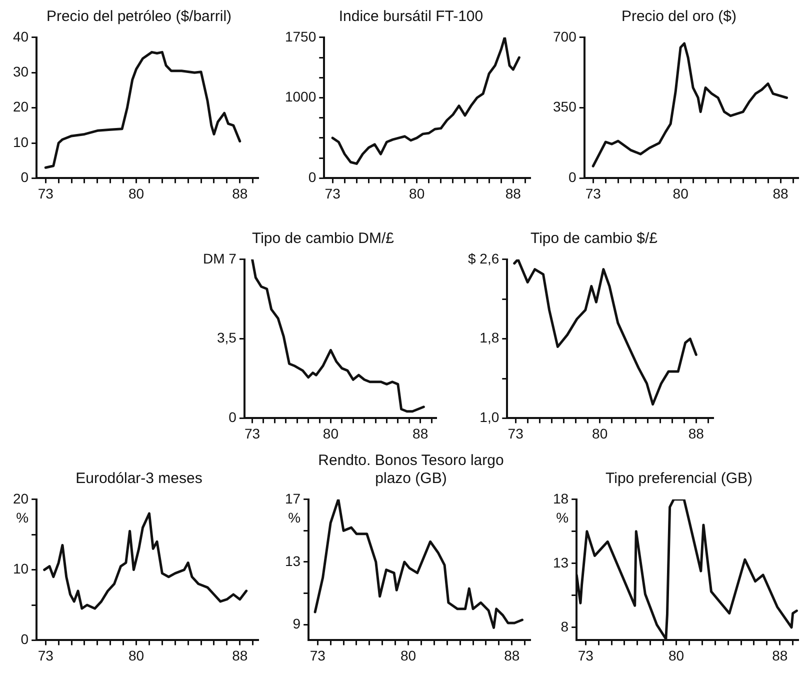 The width and height of the screenshot is (806, 685). What do you see at coordinates (484, 258) in the screenshot?
I see `y-tick-label: $ 2,6` at bounding box center [484, 258].